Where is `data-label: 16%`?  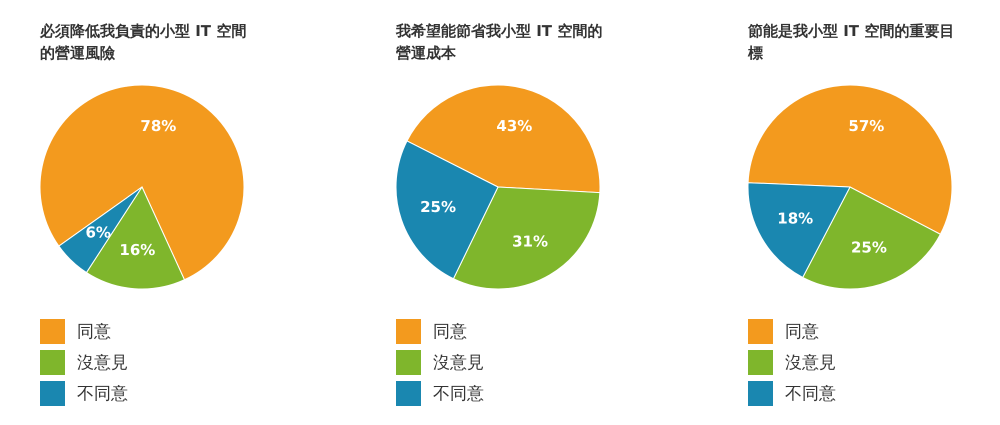 data-label: 16% is located at coordinates (137, 250).